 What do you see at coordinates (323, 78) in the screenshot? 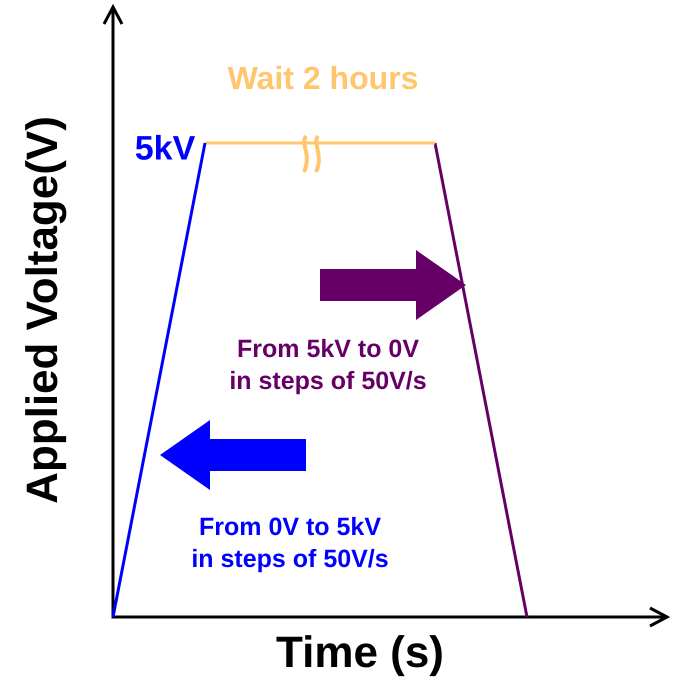
I see `text: Wait 2 hours` at bounding box center [323, 78].